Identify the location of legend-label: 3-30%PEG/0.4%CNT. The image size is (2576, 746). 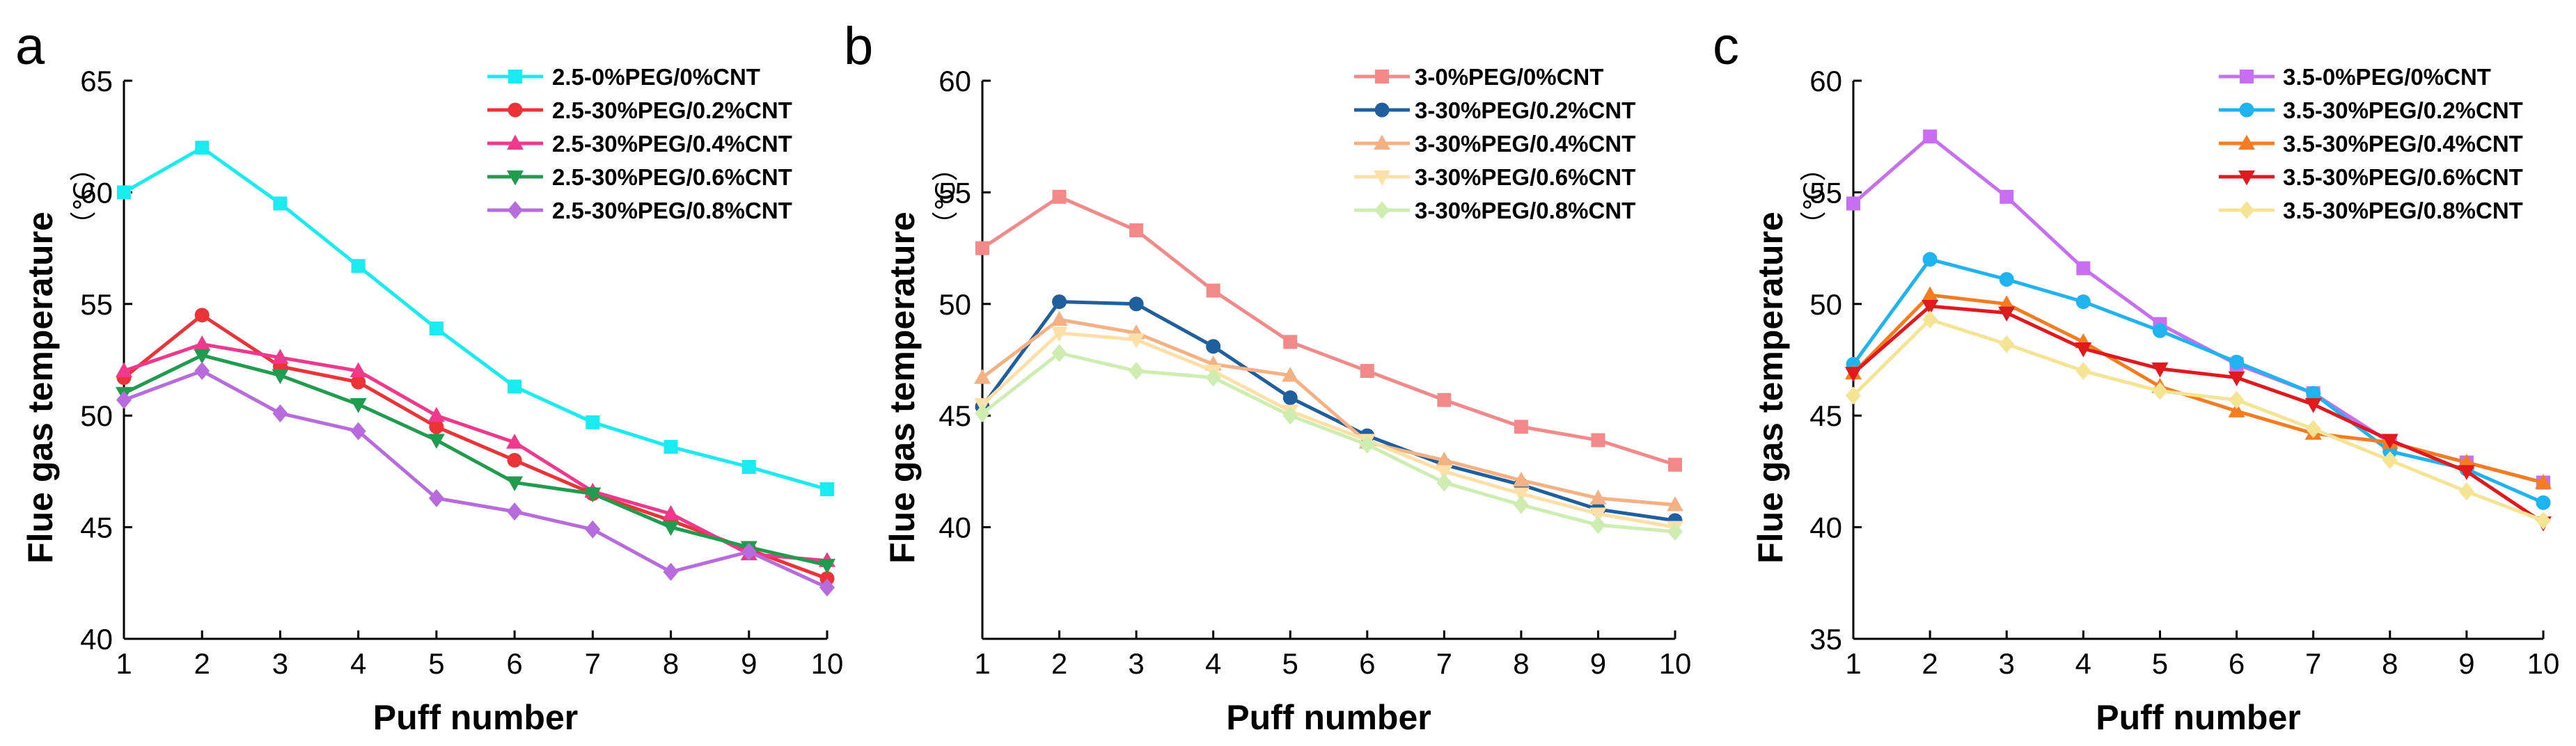
(1525, 144).